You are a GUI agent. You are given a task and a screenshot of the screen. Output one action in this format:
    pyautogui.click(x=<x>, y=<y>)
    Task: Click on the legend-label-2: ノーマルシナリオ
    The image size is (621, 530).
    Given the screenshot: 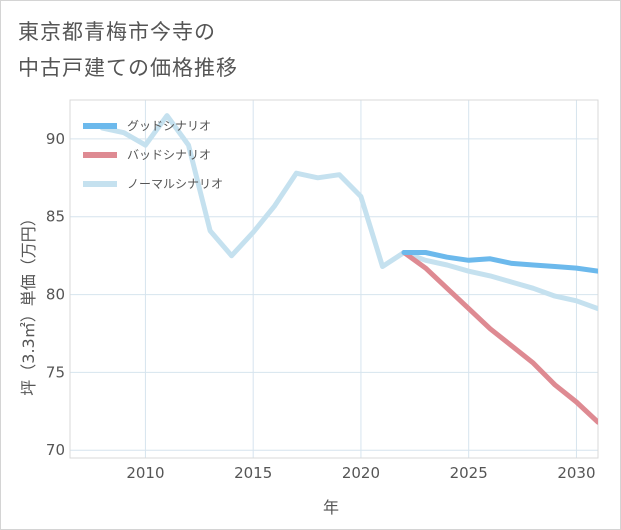 What is the action you would take?
    pyautogui.click(x=175, y=184)
    